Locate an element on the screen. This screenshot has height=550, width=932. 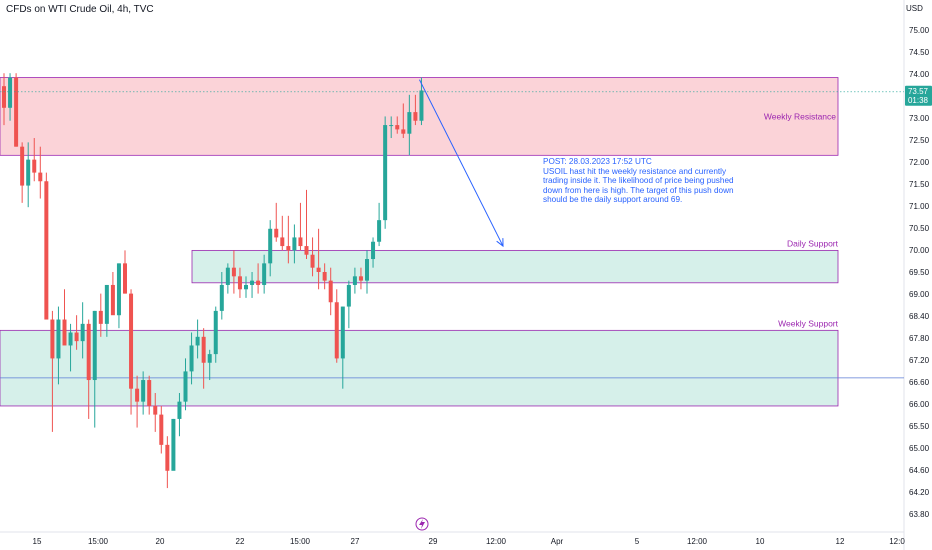
y-tick-label: 64.60 is located at coordinates (919, 470).